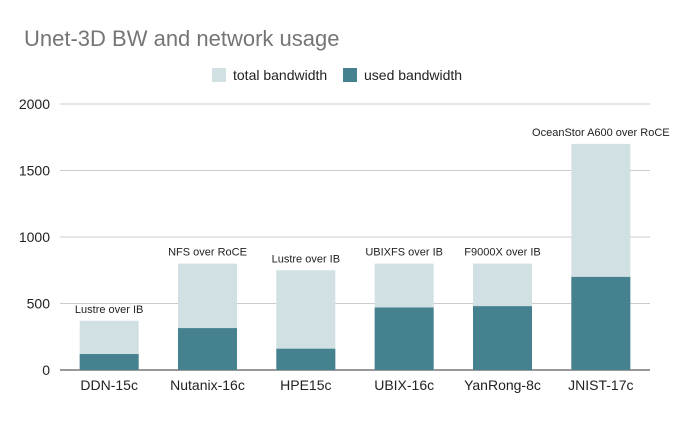  I want to click on x-tick-label: UBIX-16c, so click(404, 385).